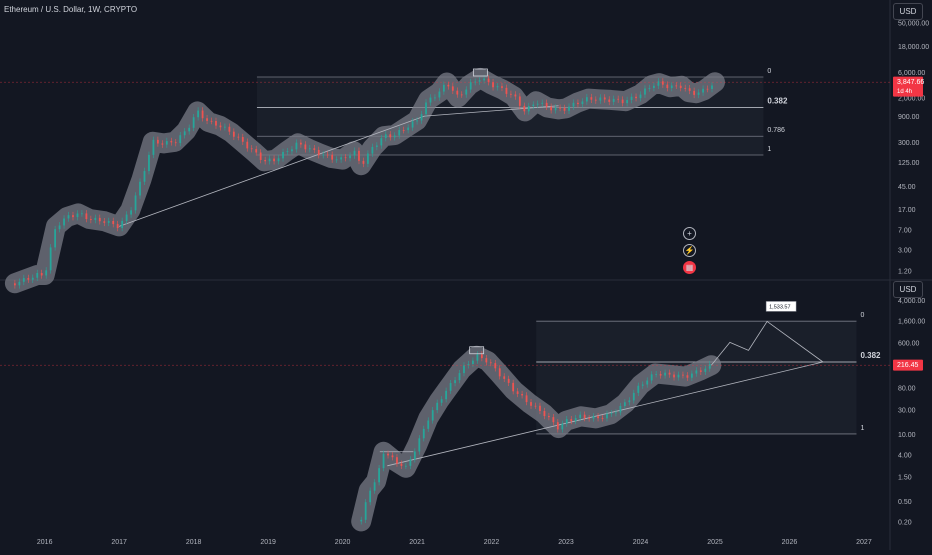  I want to click on x-tick-label: 2016, so click(45, 542).